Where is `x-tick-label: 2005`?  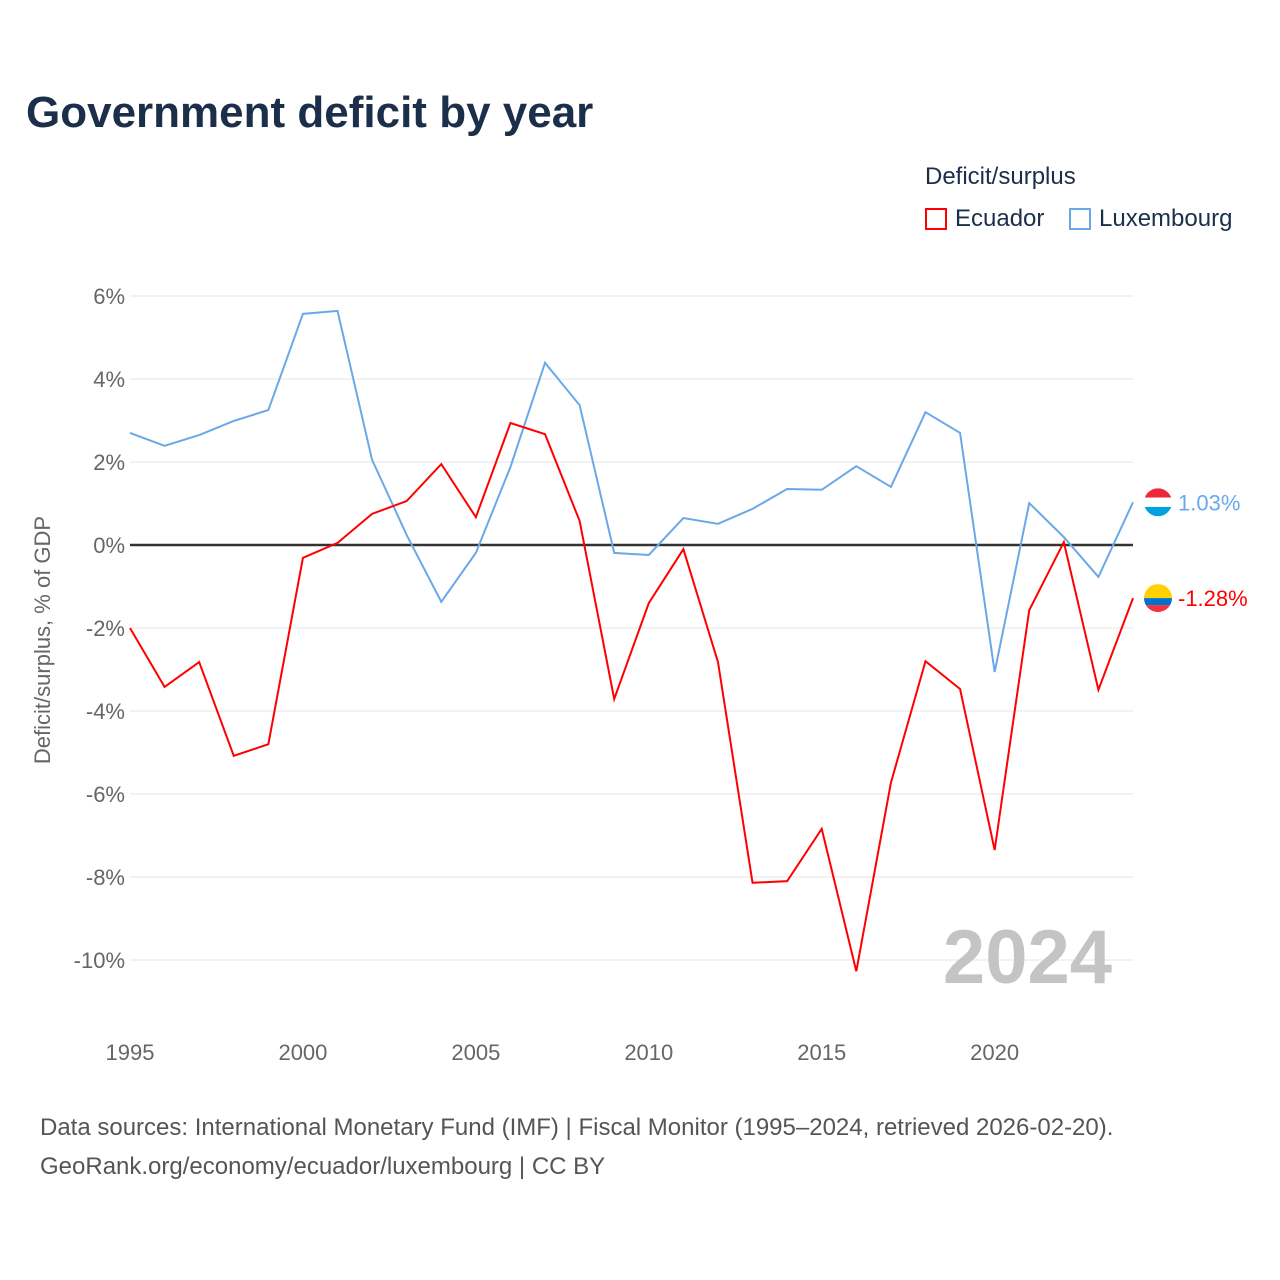
x-tick-label: 2005 is located at coordinates (475, 1052).